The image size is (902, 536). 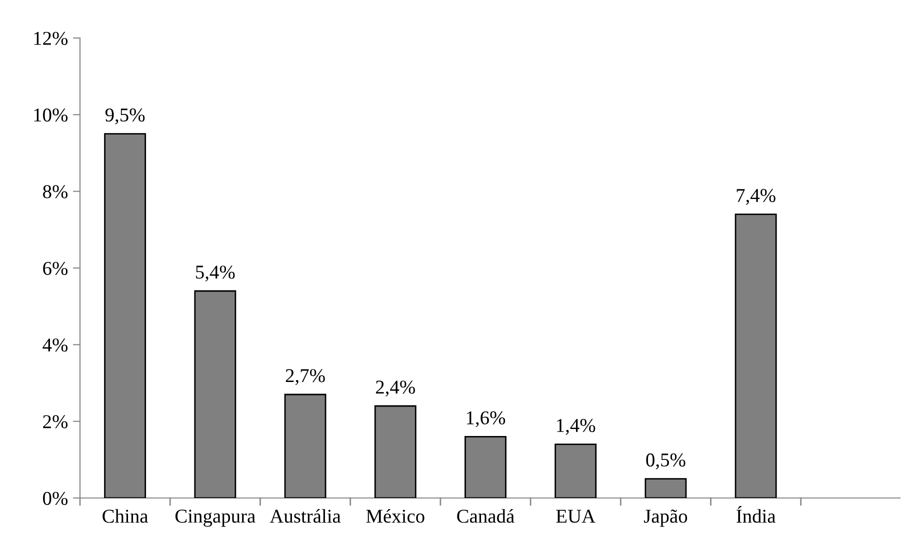 I want to click on y-tick-label: 10%, so click(x=51, y=115).